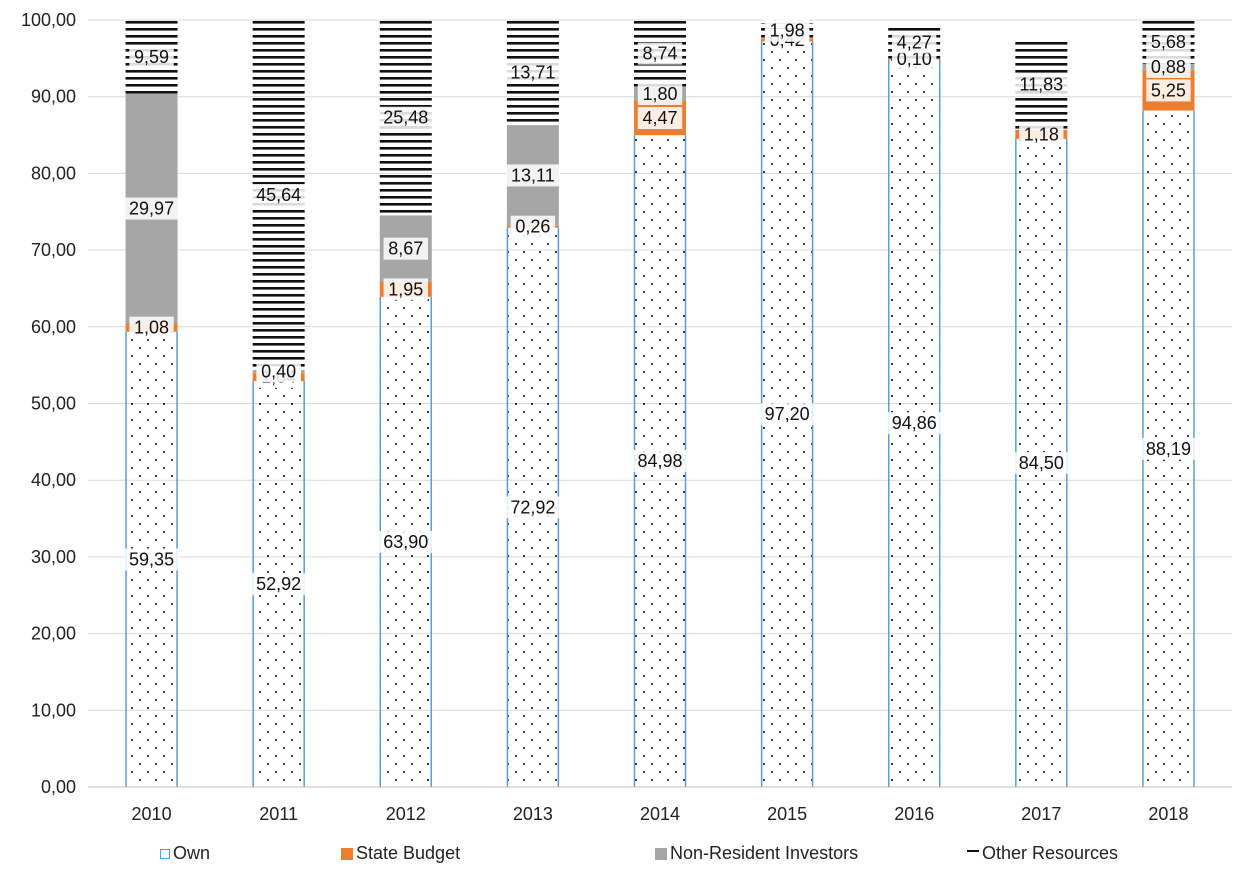 Image resolution: width=1234 pixels, height=870 pixels. I want to click on legend-item-other: Other Resources, so click(1042, 853).